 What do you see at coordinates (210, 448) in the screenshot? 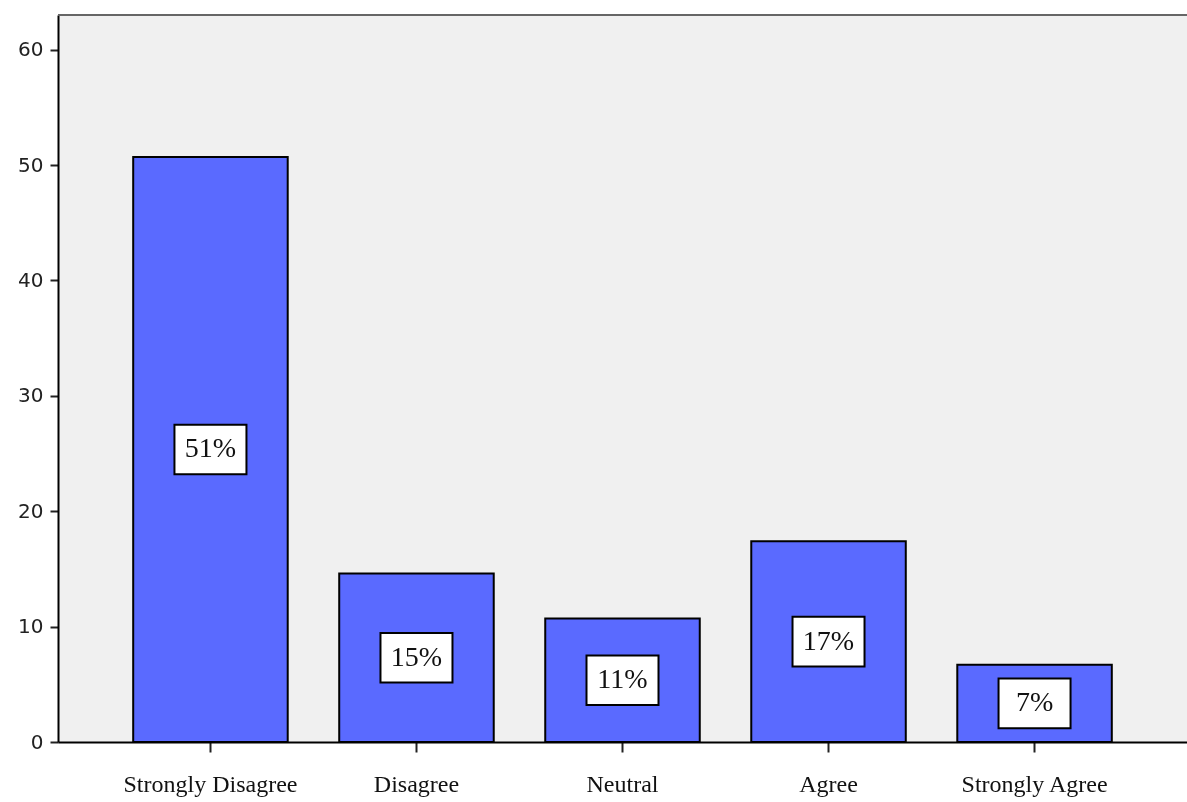
I see `data-label: 51%` at bounding box center [210, 448].